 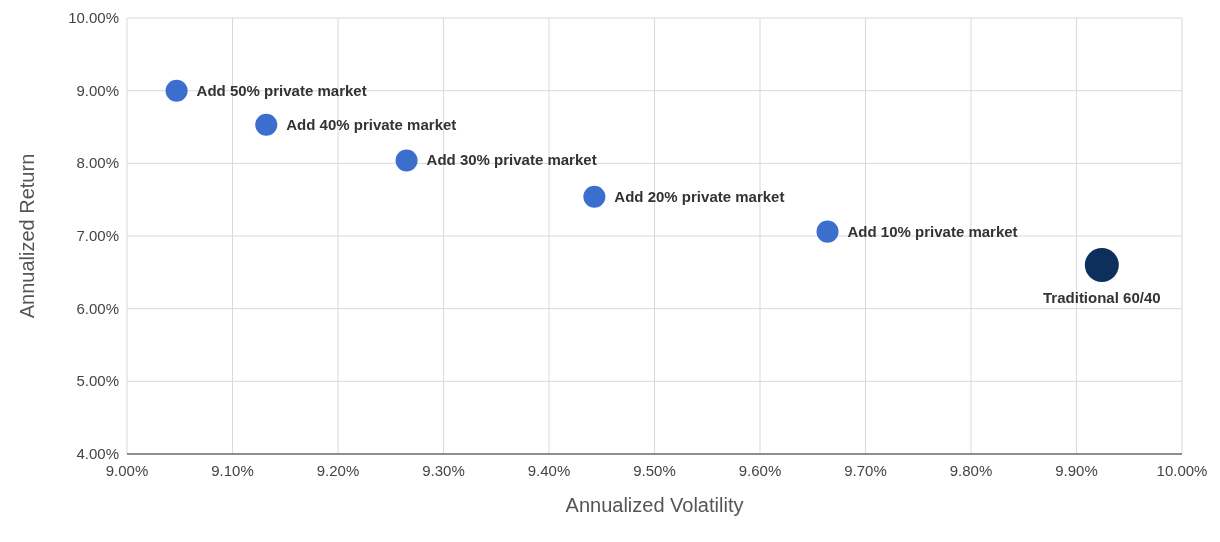 What do you see at coordinates (443, 470) in the screenshot?
I see `x-tick-label: 9.30%` at bounding box center [443, 470].